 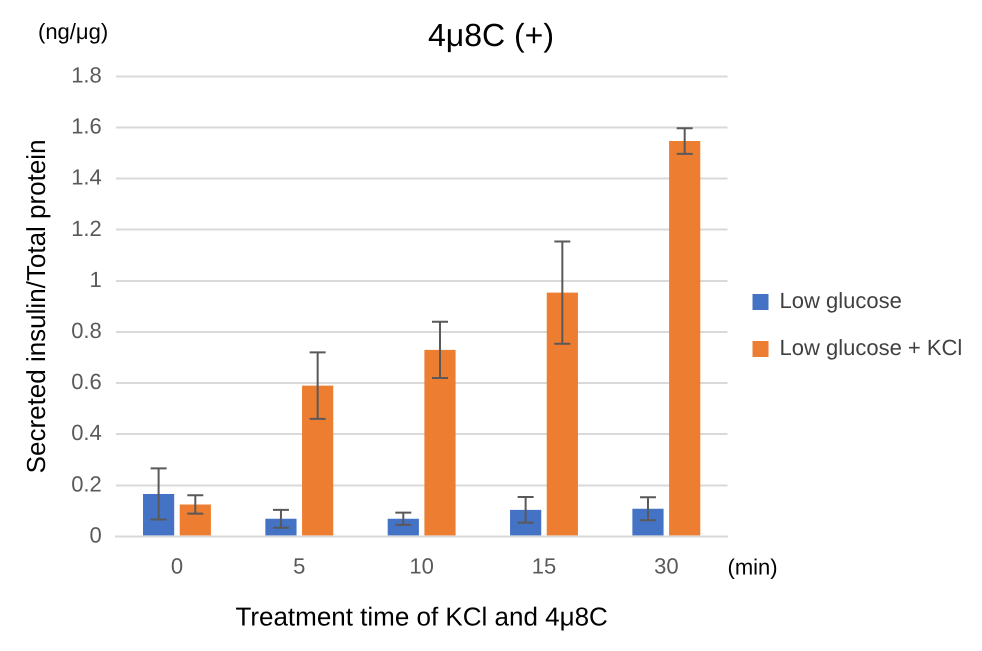 What do you see at coordinates (299, 566) in the screenshot?
I see `x-tick-label: 5` at bounding box center [299, 566].